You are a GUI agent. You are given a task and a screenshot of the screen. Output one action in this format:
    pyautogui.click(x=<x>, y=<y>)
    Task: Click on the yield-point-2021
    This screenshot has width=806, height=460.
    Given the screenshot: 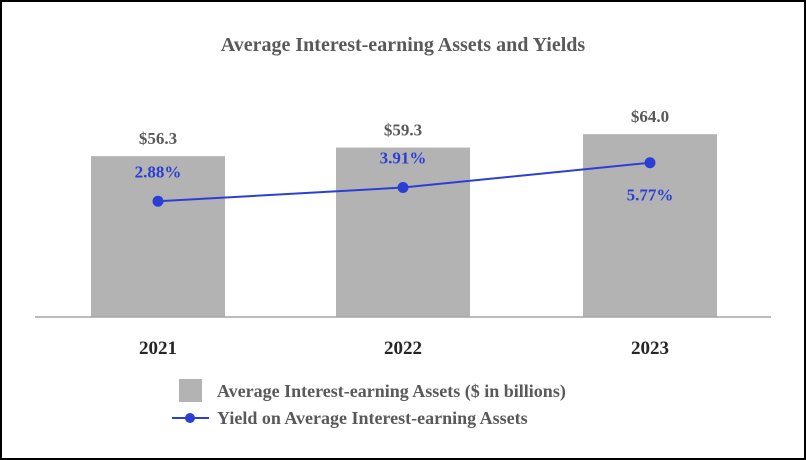 What is the action you would take?
    pyautogui.click(x=158, y=201)
    